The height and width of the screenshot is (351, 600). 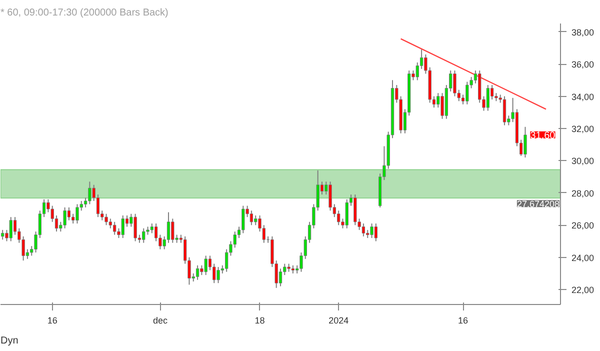 What do you see at coordinates (160, 321) in the screenshot?
I see `x-tick-label: dec` at bounding box center [160, 321].